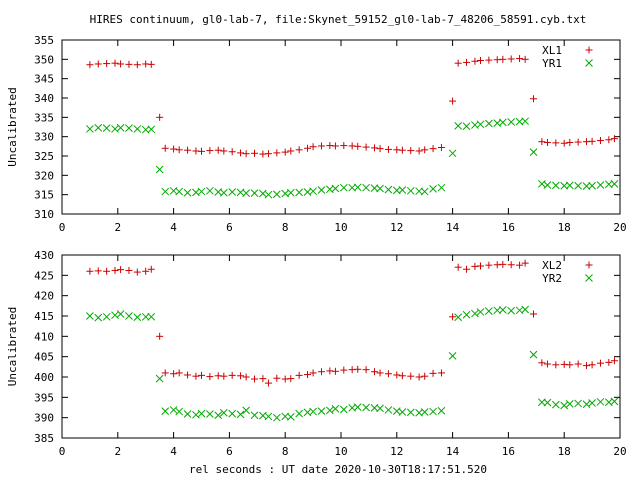  What do you see at coordinates (396, 227) in the screenshot?
I see `x-tick-label: 12` at bounding box center [396, 227].